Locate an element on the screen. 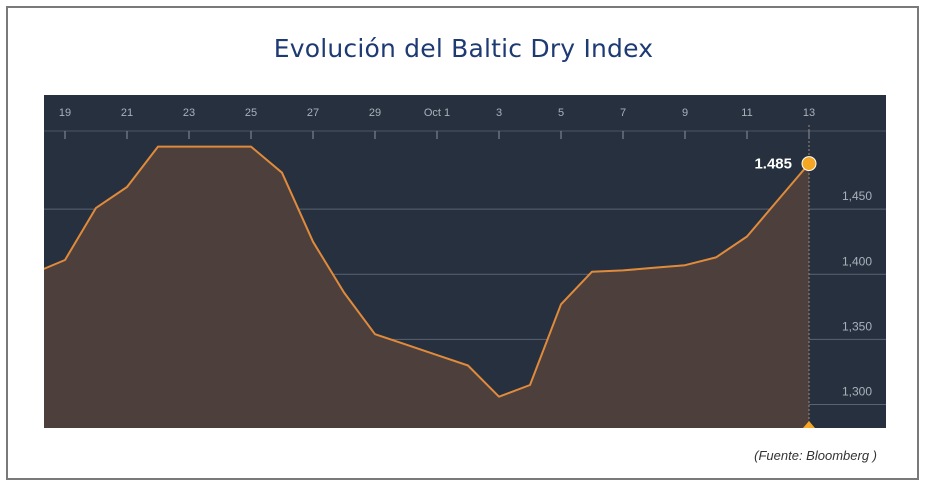 This screenshot has width=927, height=490. x-tick-label: 21 is located at coordinates (127, 113).